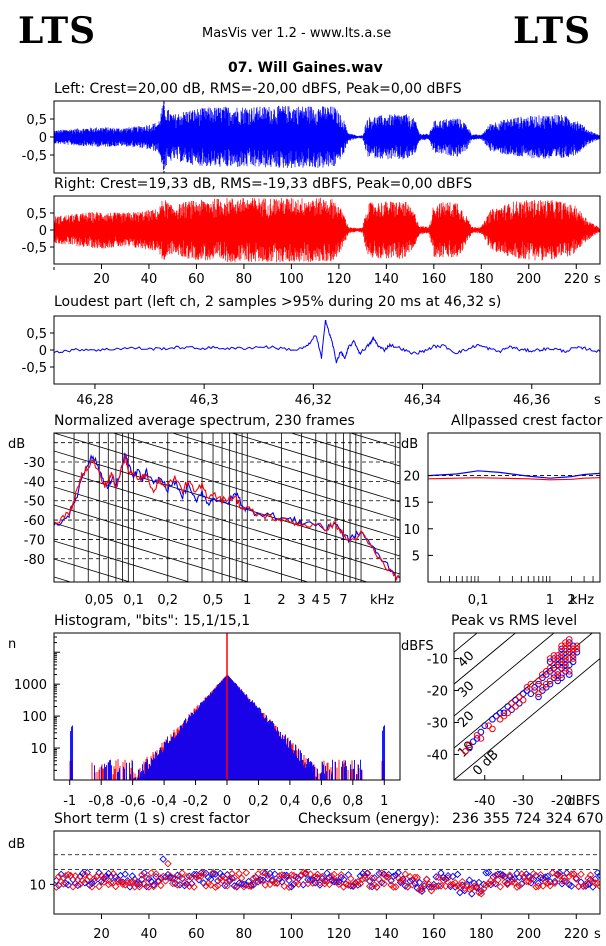 Image resolution: width=606 pixels, height=946 pixels. I want to click on y-axis-label: dB, so click(16, 444).